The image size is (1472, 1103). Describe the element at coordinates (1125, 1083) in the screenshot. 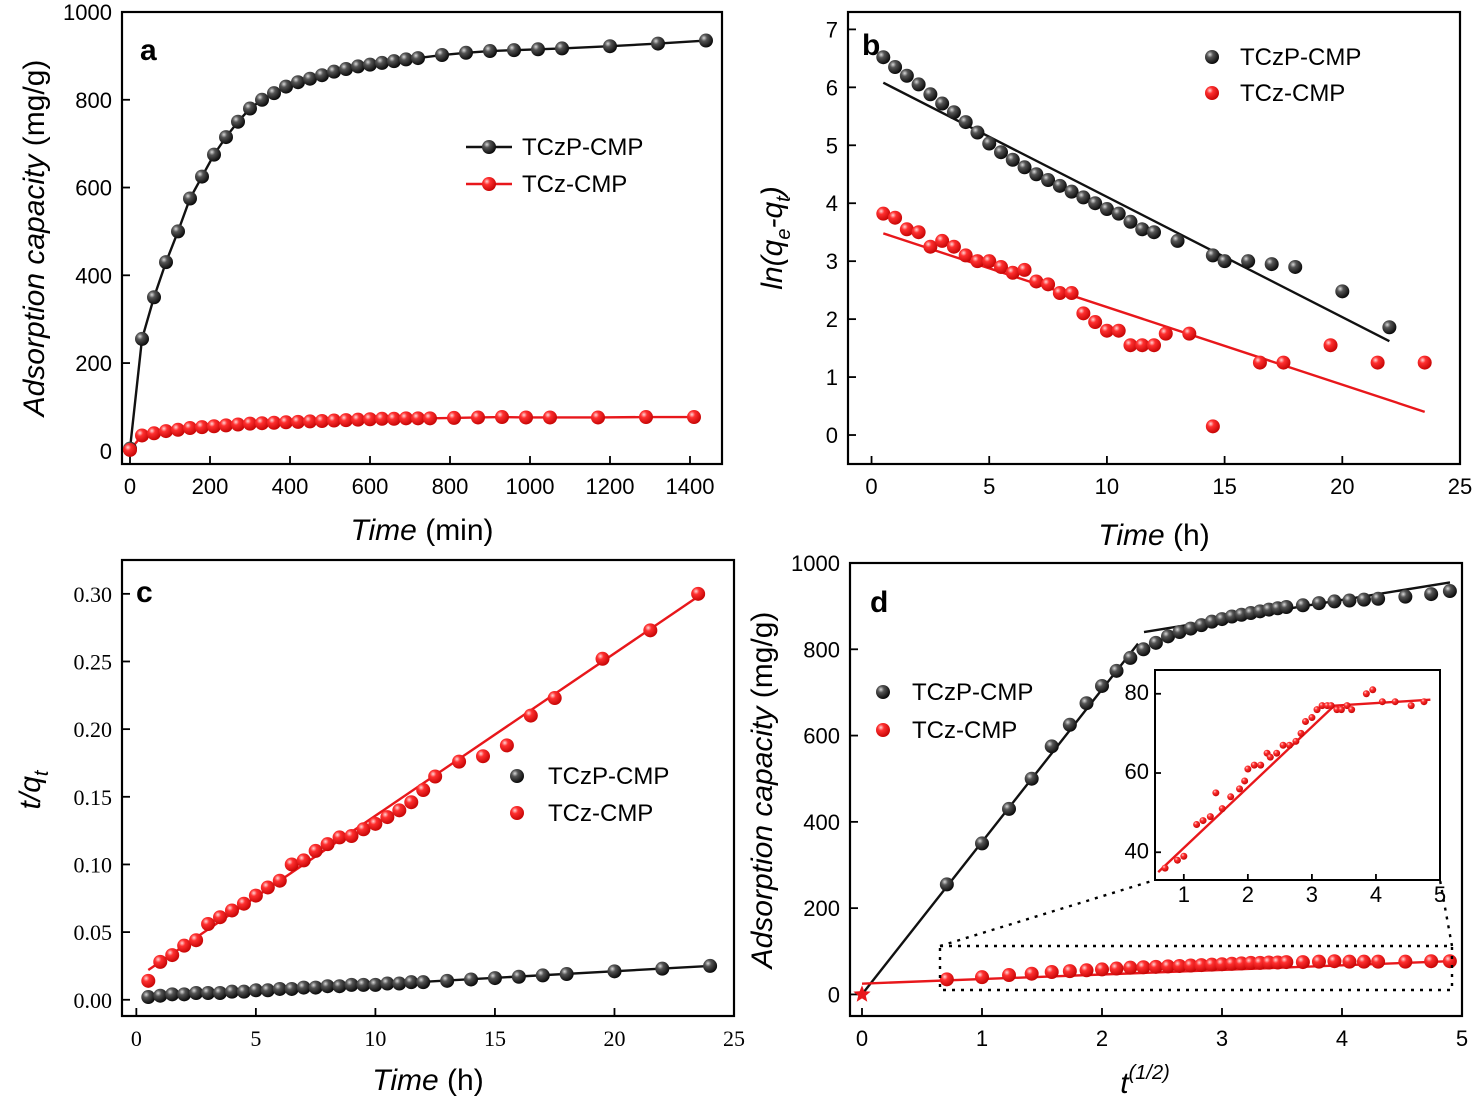

I see `panel-d-xlabel-text: t` at that location.